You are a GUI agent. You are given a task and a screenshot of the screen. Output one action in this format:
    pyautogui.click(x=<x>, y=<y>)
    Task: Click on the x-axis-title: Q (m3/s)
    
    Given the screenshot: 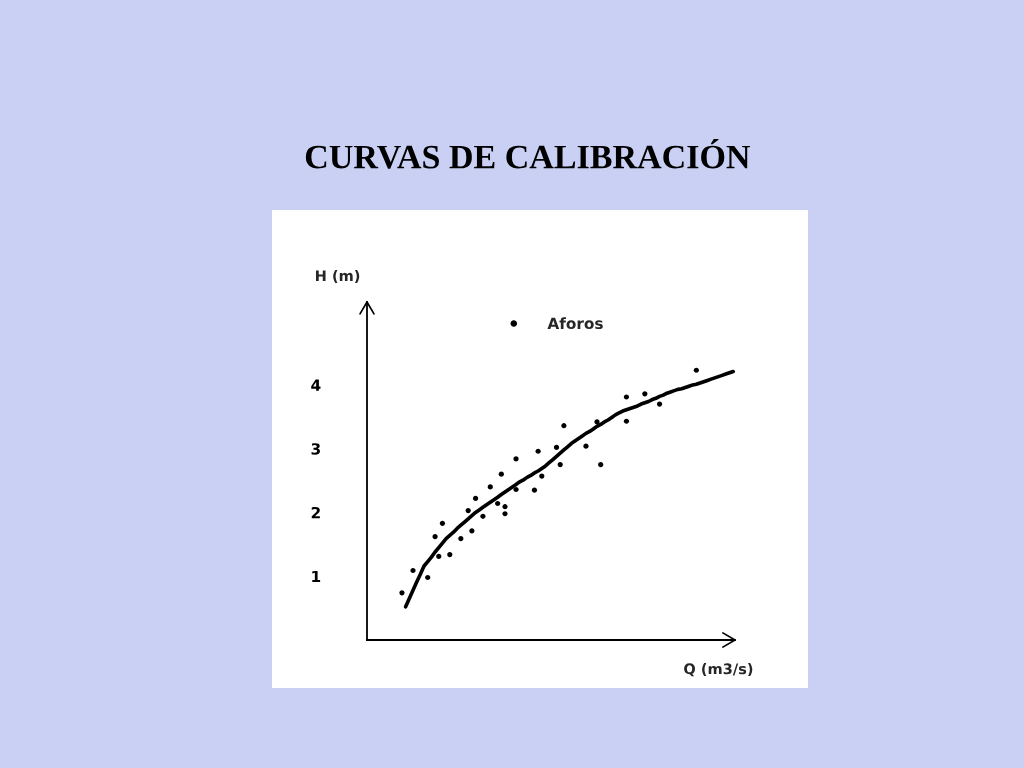 What is the action you would take?
    pyautogui.click(x=718, y=670)
    